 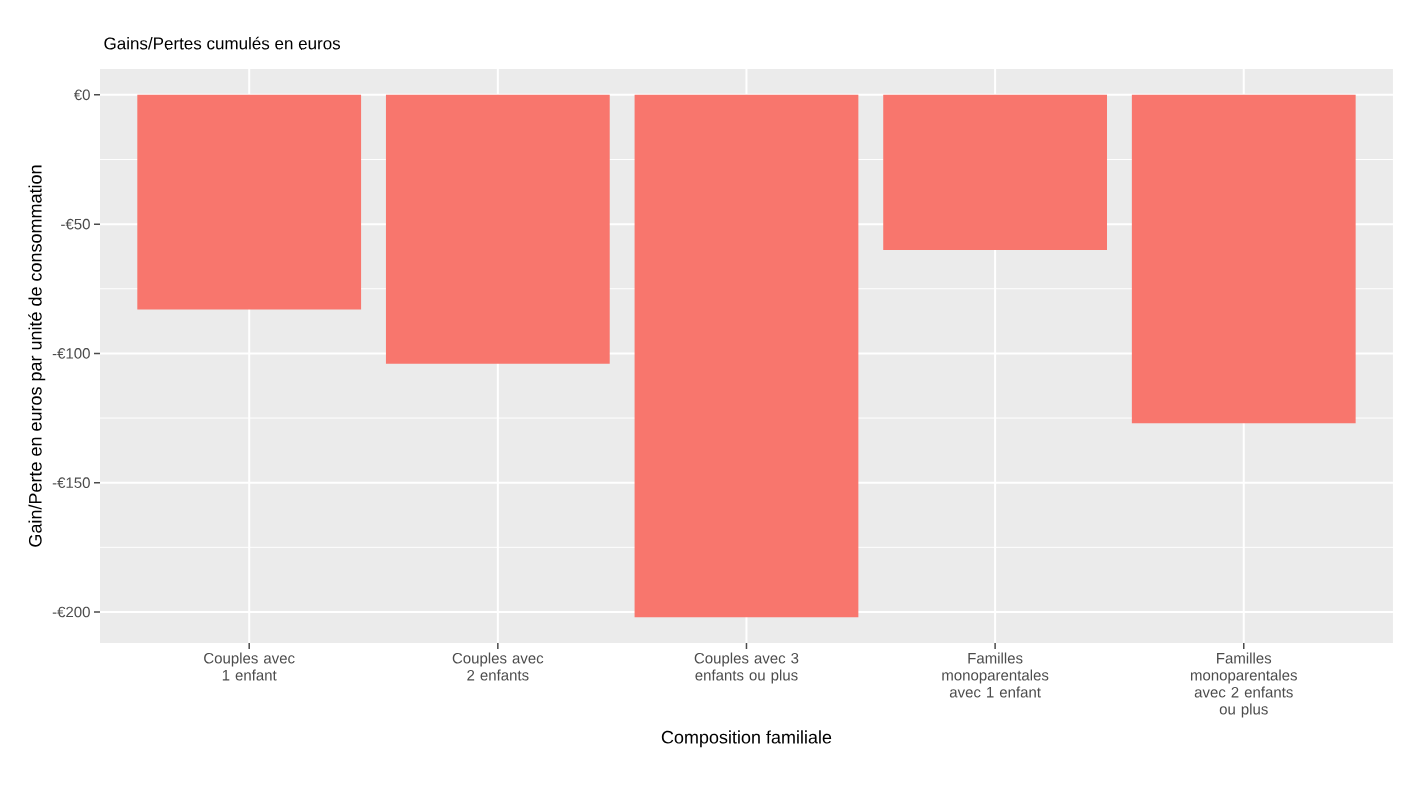 I want to click on x-tick-label: Couples avec 2 enfants, so click(x=498, y=666).